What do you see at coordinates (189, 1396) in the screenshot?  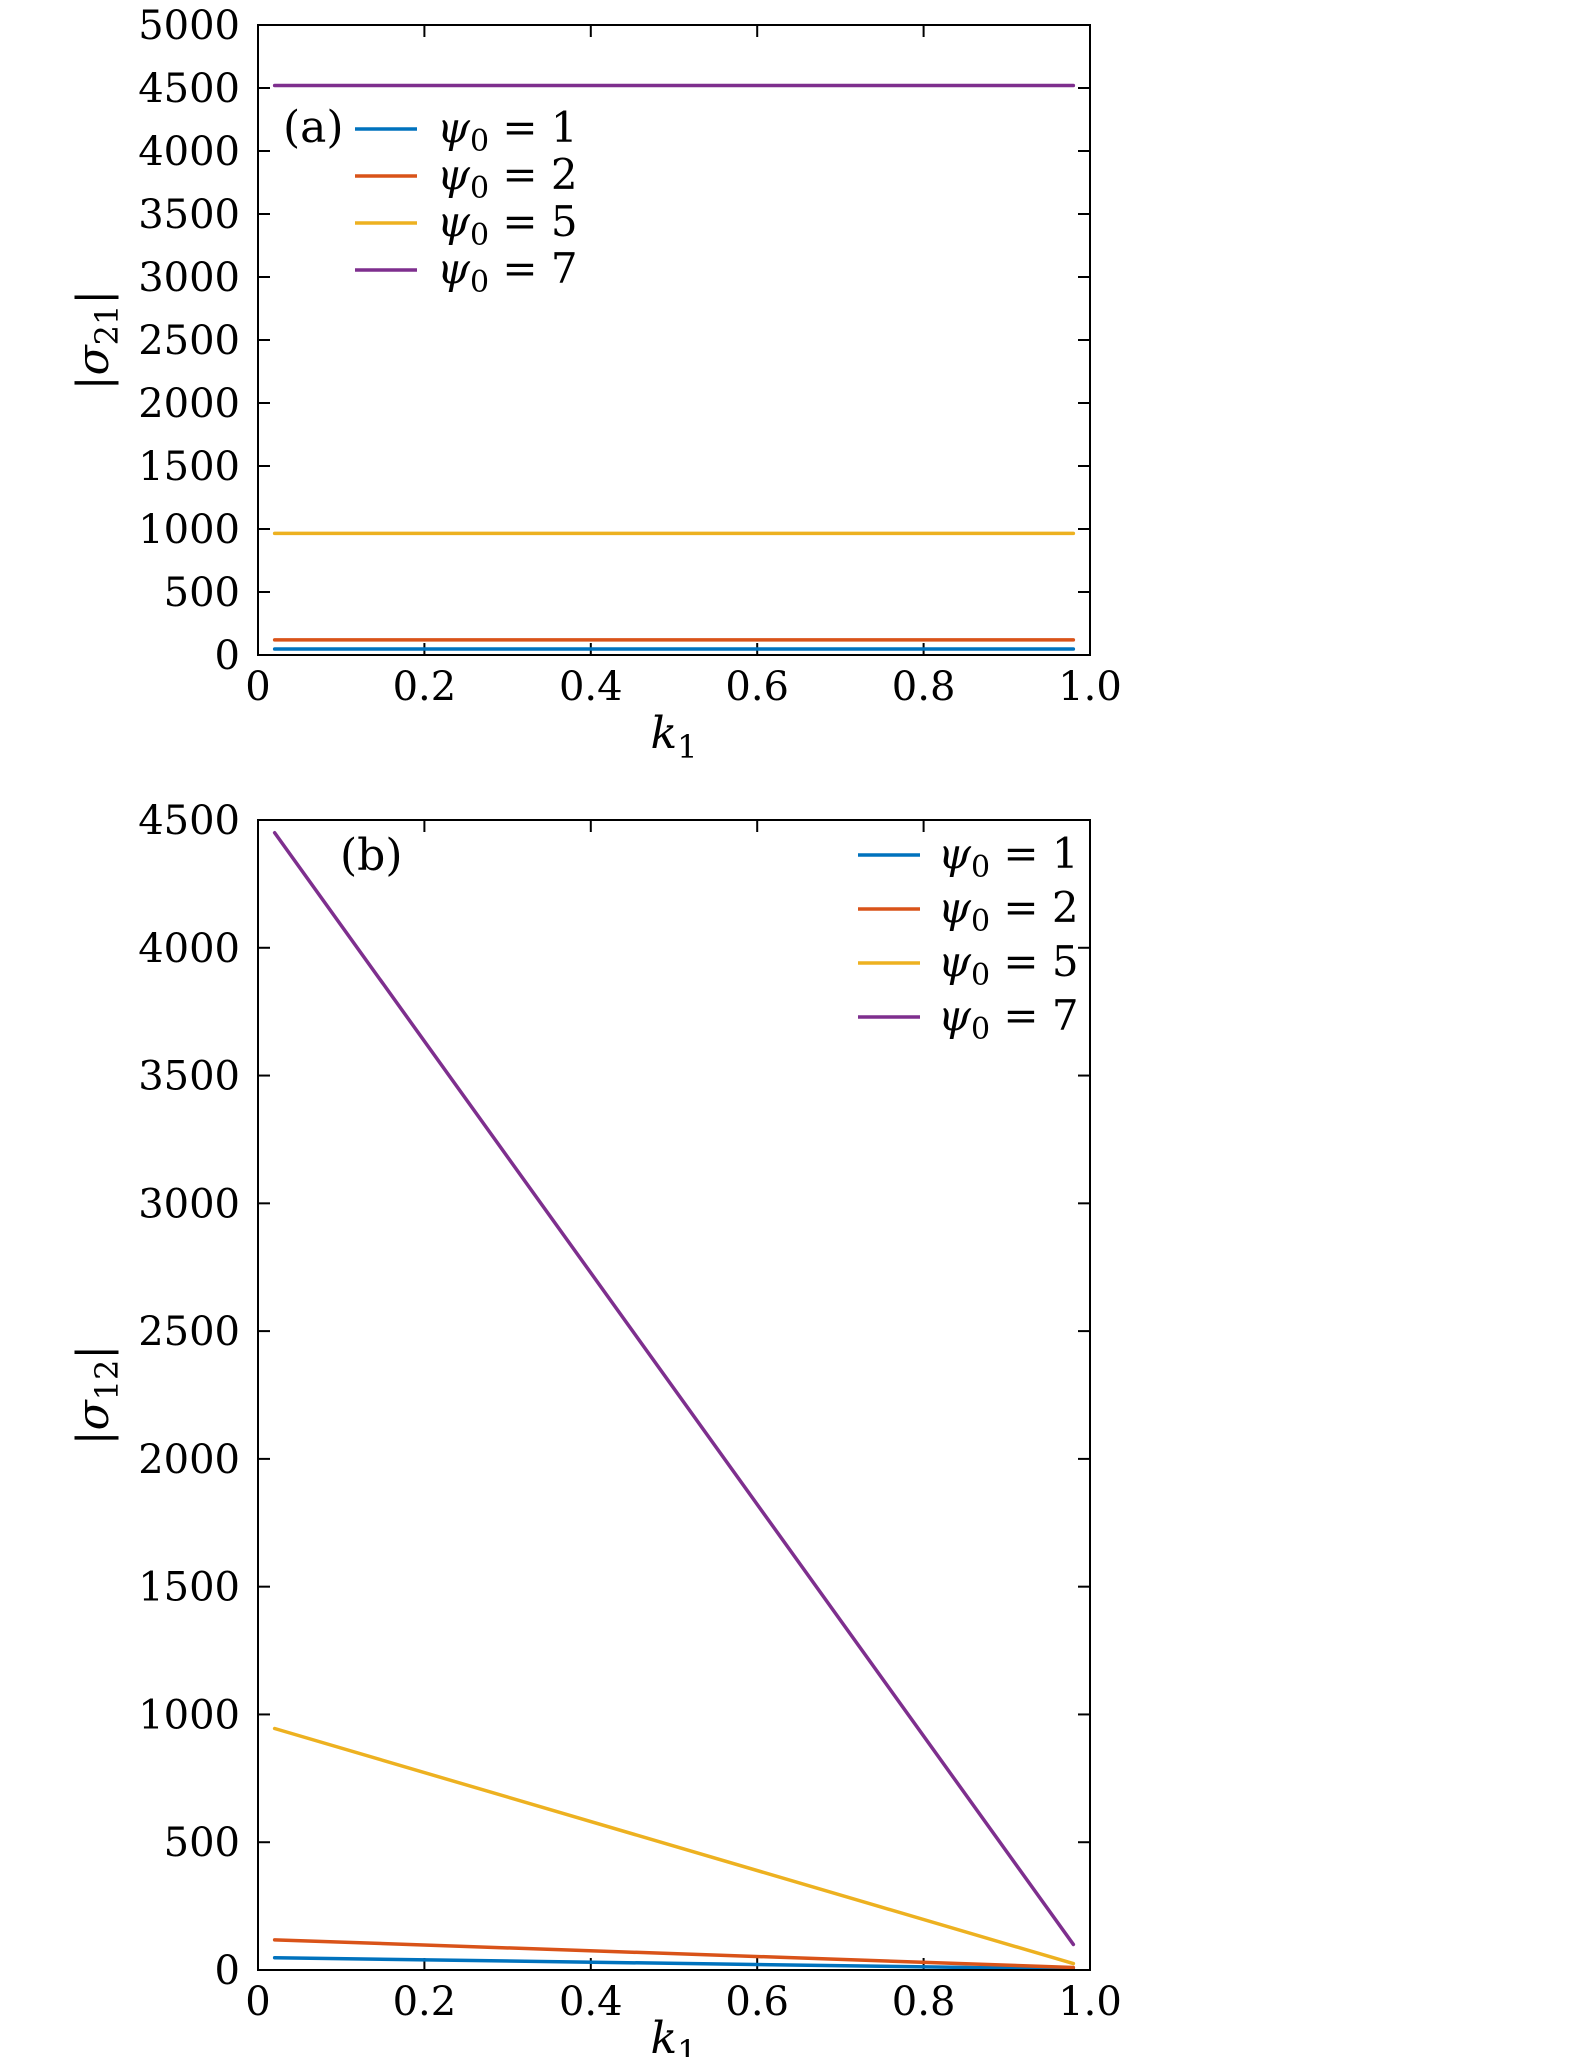 I see `y-tick-labels: 0 500 1000 1500 2000 2500 3000 3500 4000 4500` at bounding box center [189, 1396].